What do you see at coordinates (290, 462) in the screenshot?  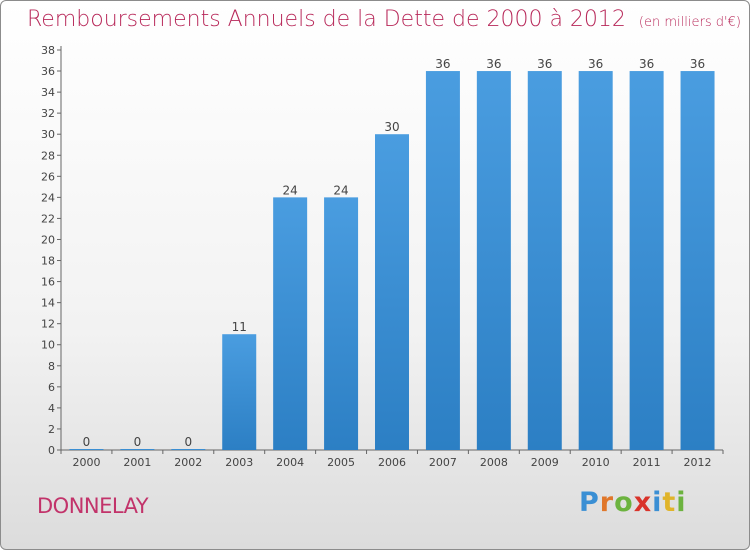 I see `x-tick-label: 2004` at bounding box center [290, 462].